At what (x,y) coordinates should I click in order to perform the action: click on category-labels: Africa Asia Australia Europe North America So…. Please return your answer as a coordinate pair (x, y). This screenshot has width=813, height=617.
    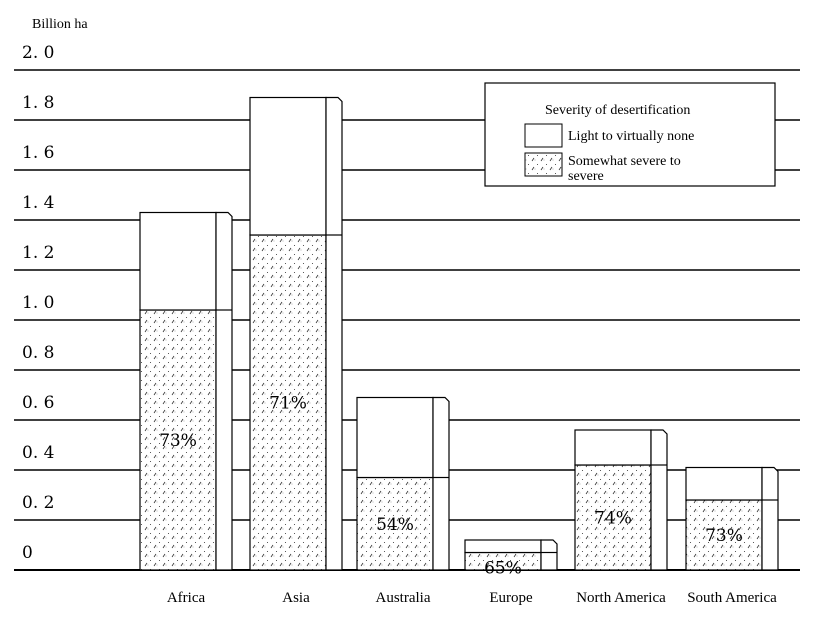
    Looking at the image, I should click on (472, 598).